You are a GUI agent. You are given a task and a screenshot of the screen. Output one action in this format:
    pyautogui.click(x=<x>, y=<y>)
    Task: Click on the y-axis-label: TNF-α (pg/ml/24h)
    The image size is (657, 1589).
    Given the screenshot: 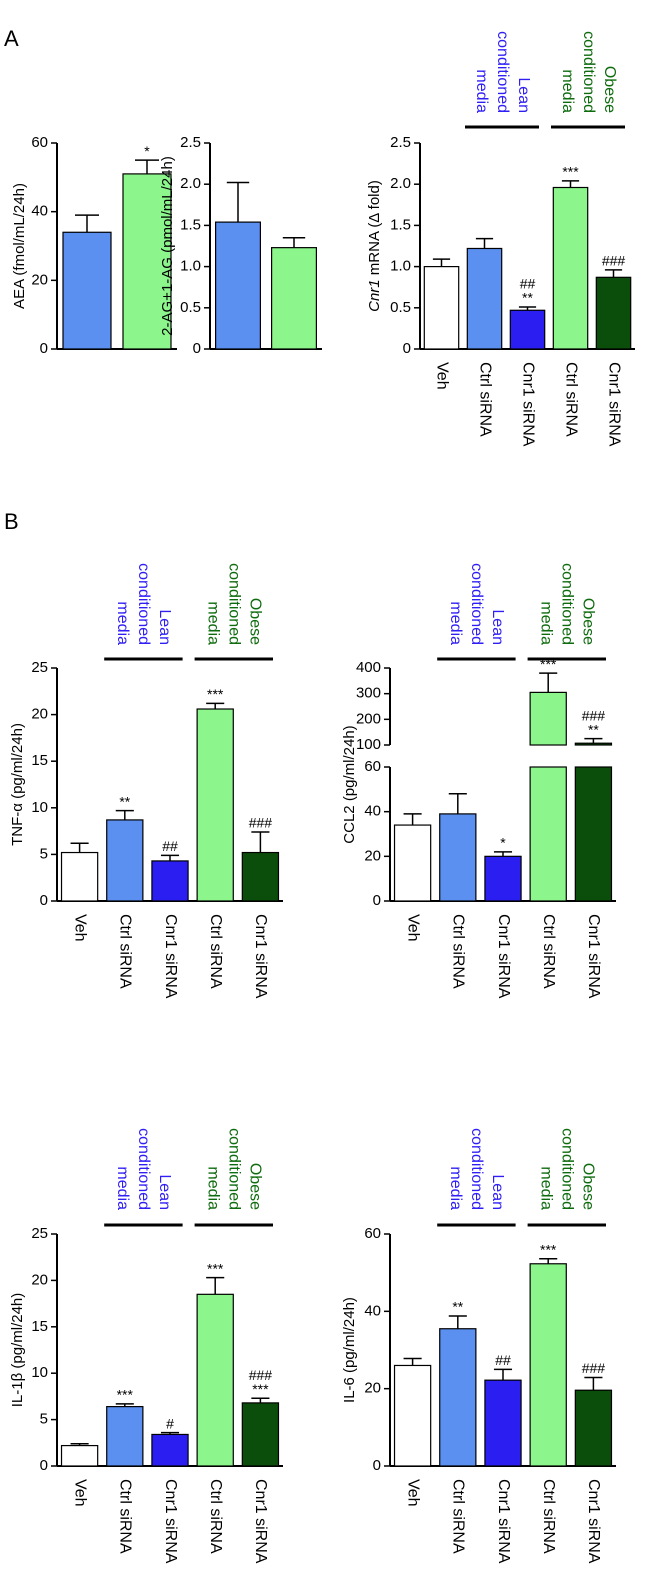 What is the action you would take?
    pyautogui.click(x=17, y=784)
    